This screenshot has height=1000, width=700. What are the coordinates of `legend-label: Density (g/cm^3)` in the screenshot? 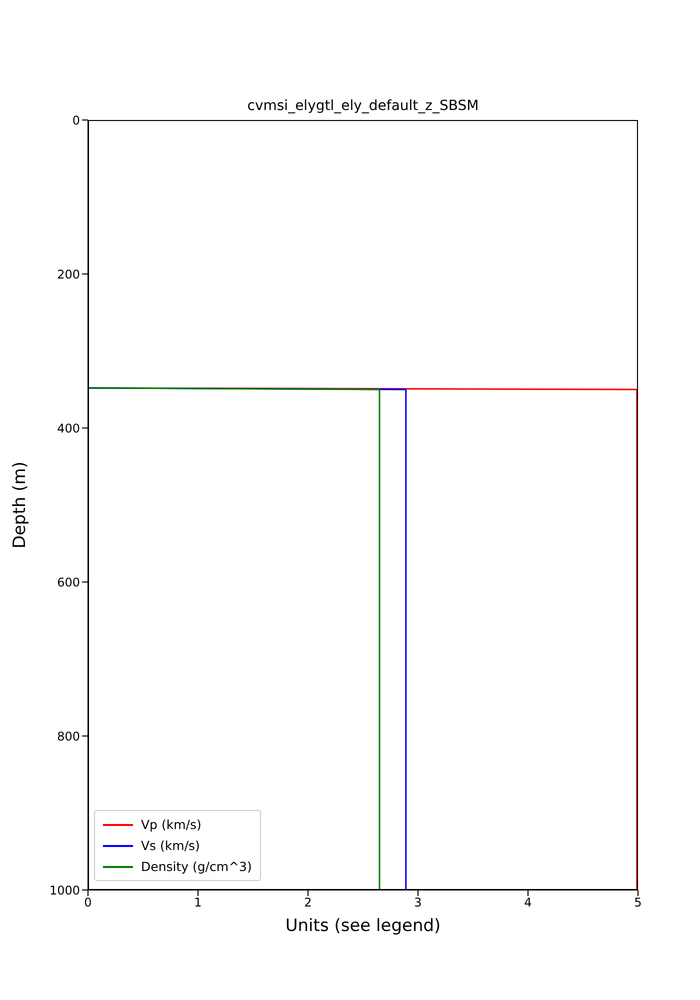 It's located at (196, 866).